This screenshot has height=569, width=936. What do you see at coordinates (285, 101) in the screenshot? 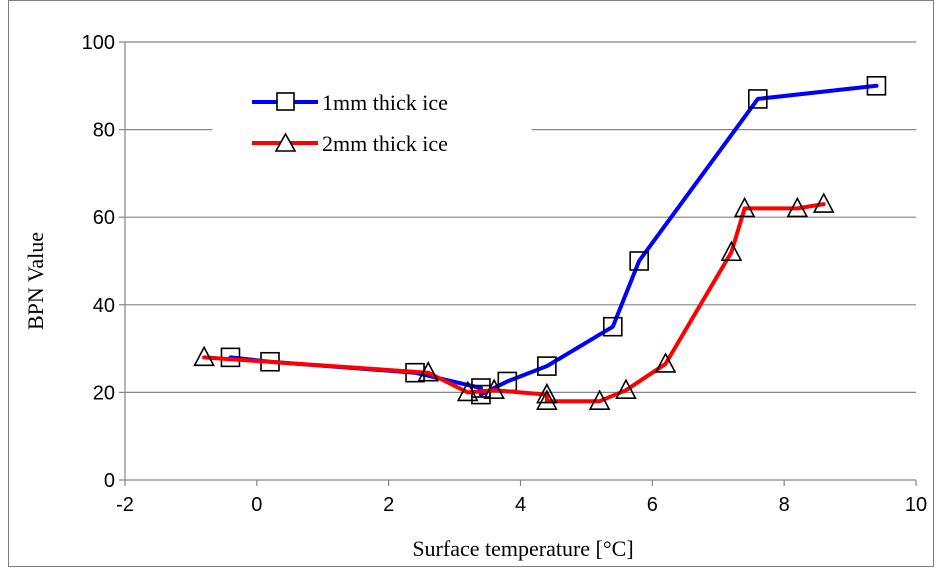
I see `legend-square-marker` at bounding box center [285, 101].